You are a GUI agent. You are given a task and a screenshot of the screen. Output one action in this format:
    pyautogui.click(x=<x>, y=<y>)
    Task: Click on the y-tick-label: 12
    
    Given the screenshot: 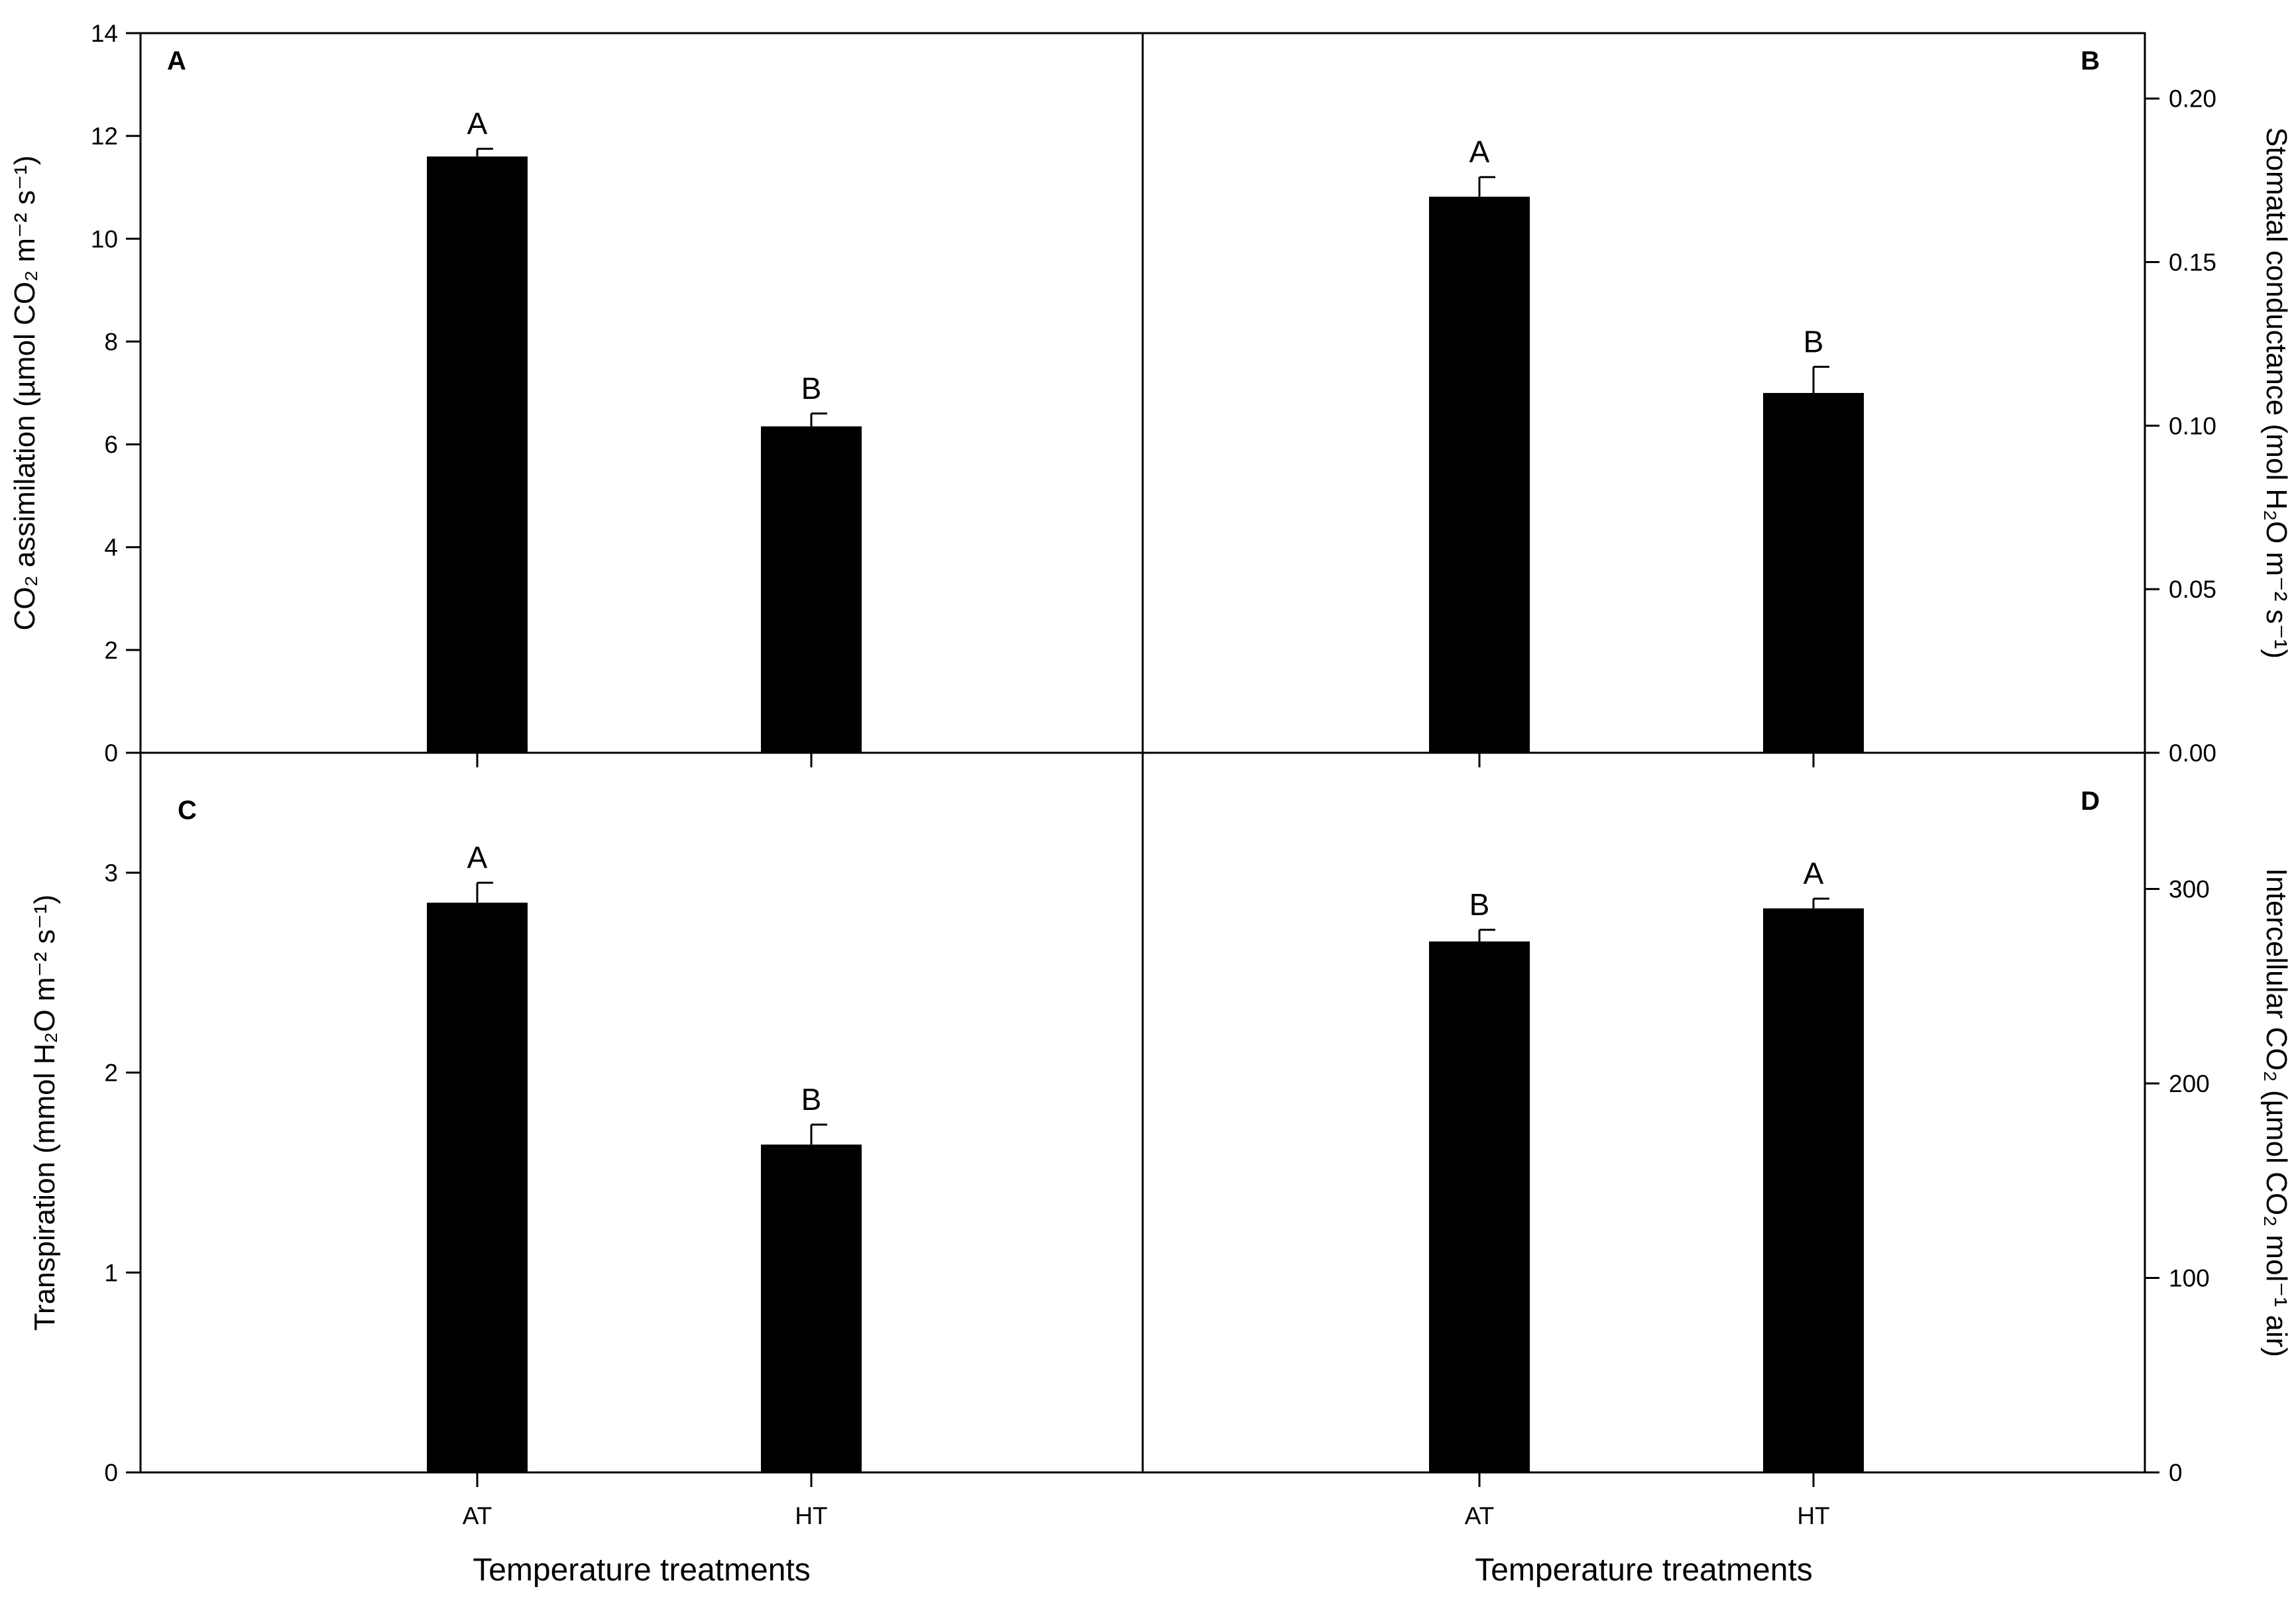 What is the action you would take?
    pyautogui.click(x=104, y=136)
    